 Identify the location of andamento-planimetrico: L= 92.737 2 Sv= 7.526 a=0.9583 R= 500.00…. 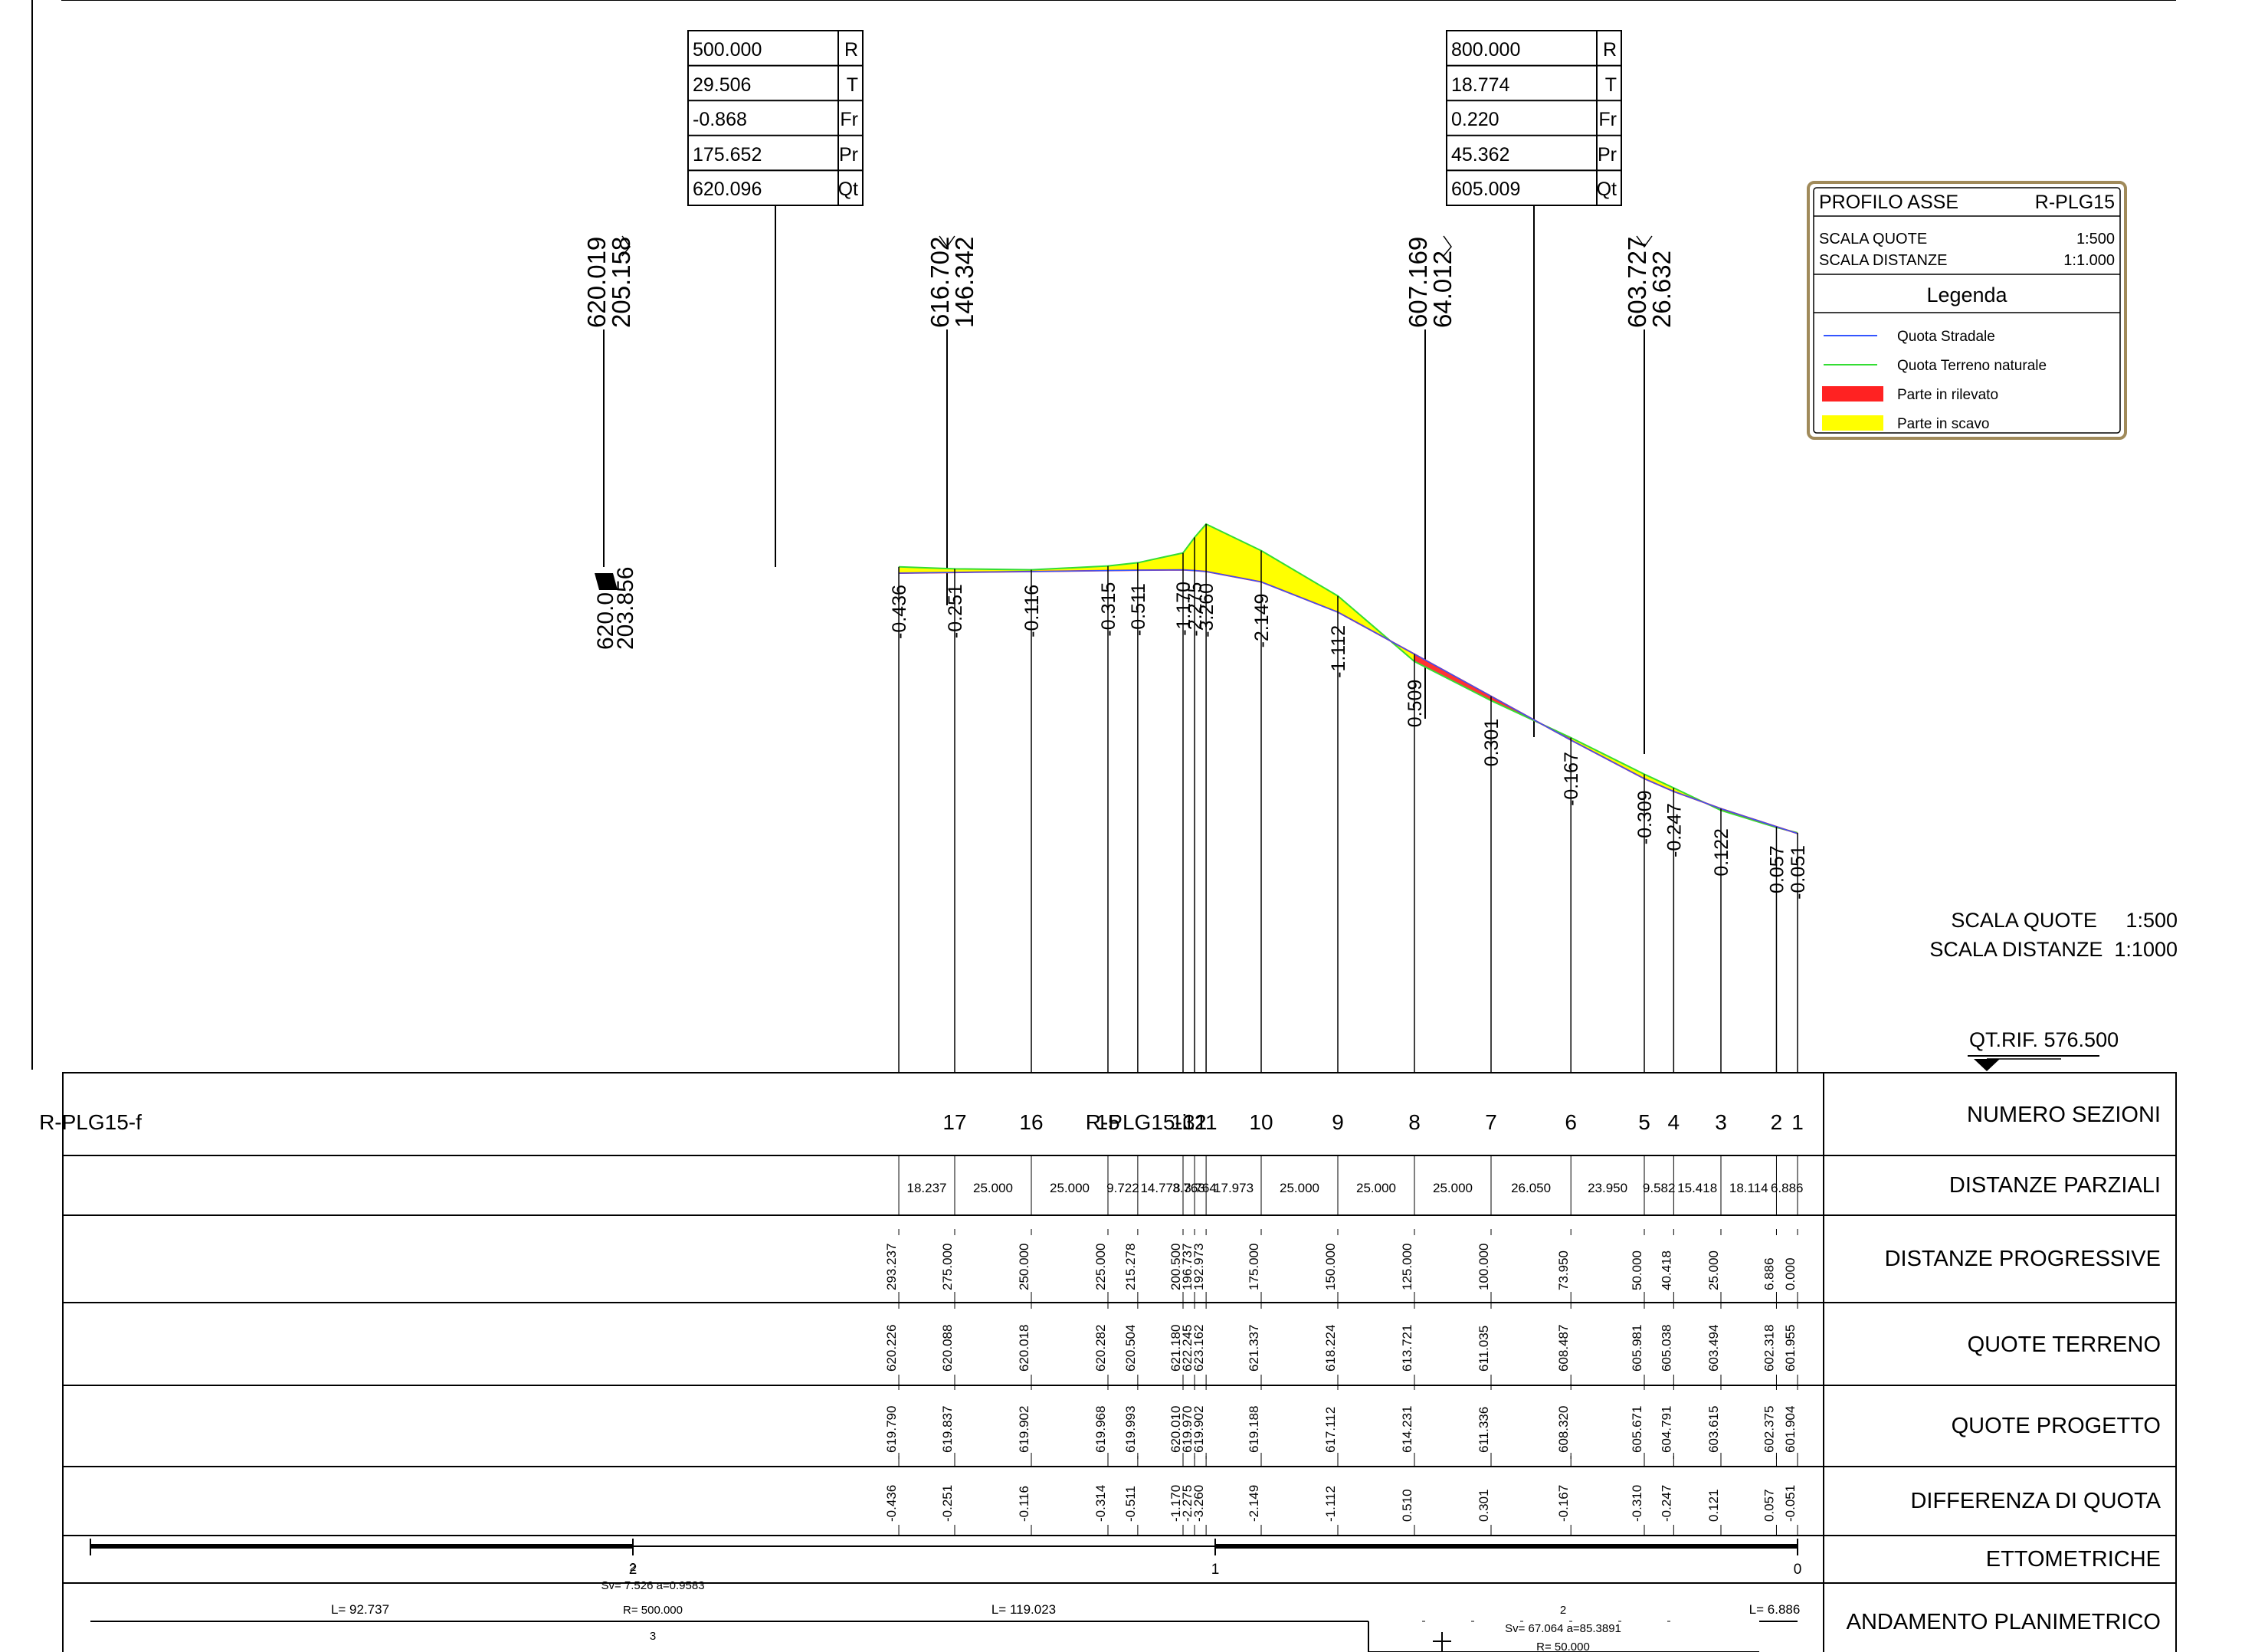
(945, 1606).